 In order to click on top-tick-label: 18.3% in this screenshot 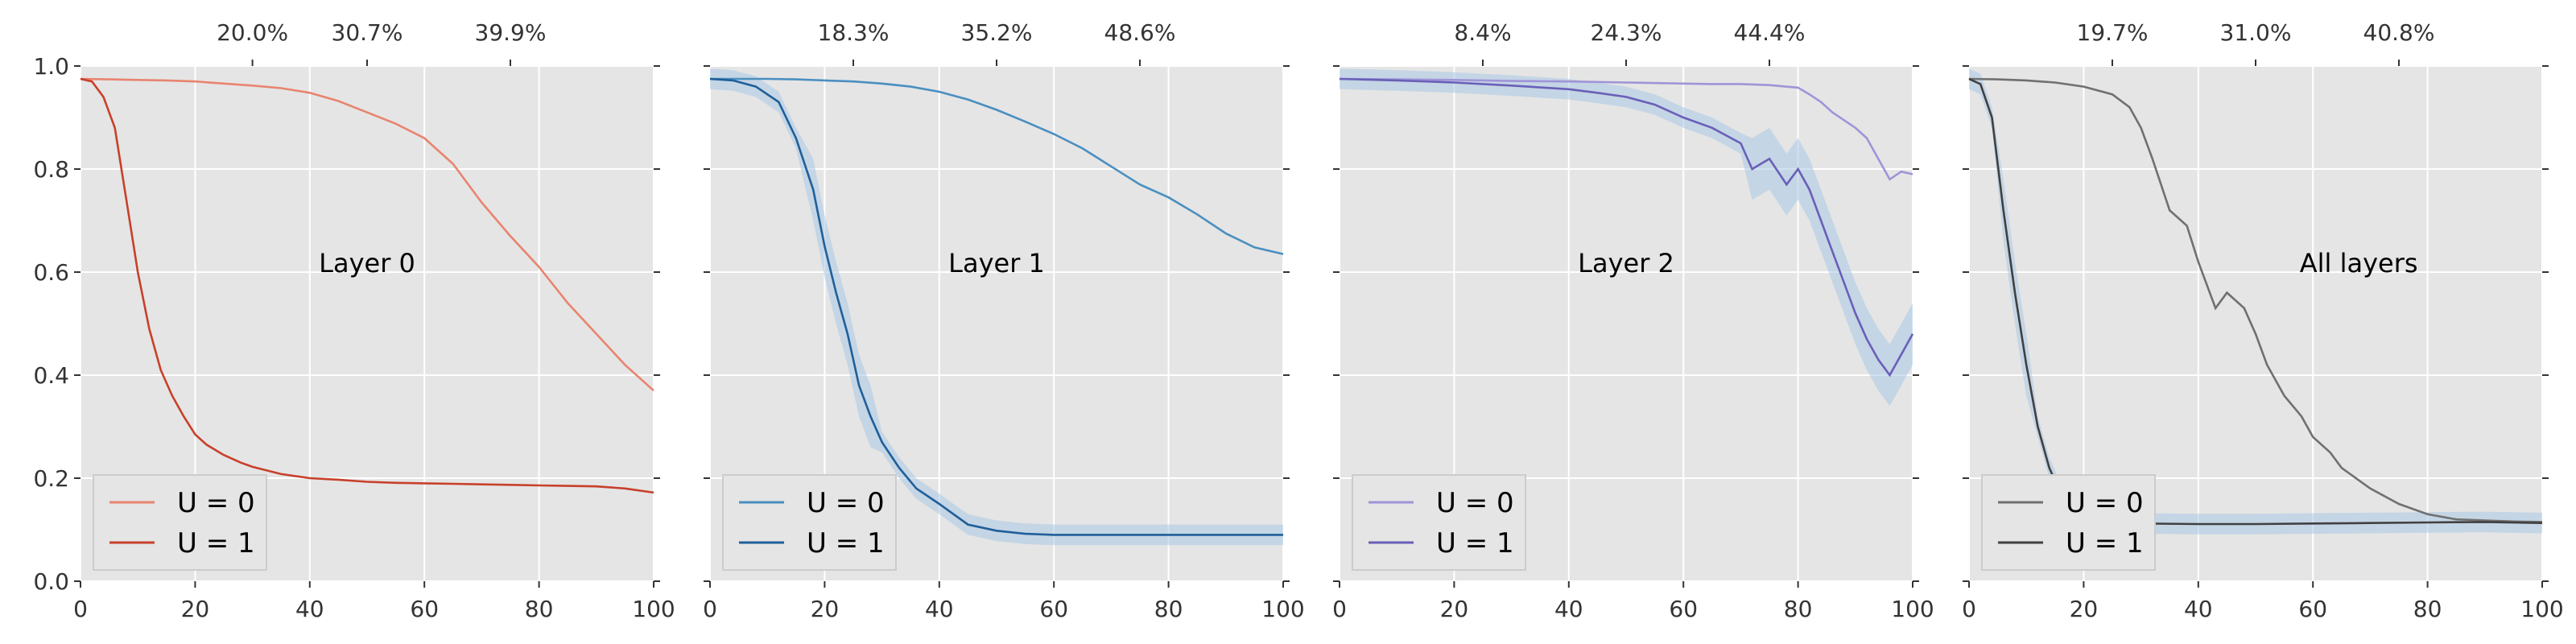, I will do `click(854, 32)`.